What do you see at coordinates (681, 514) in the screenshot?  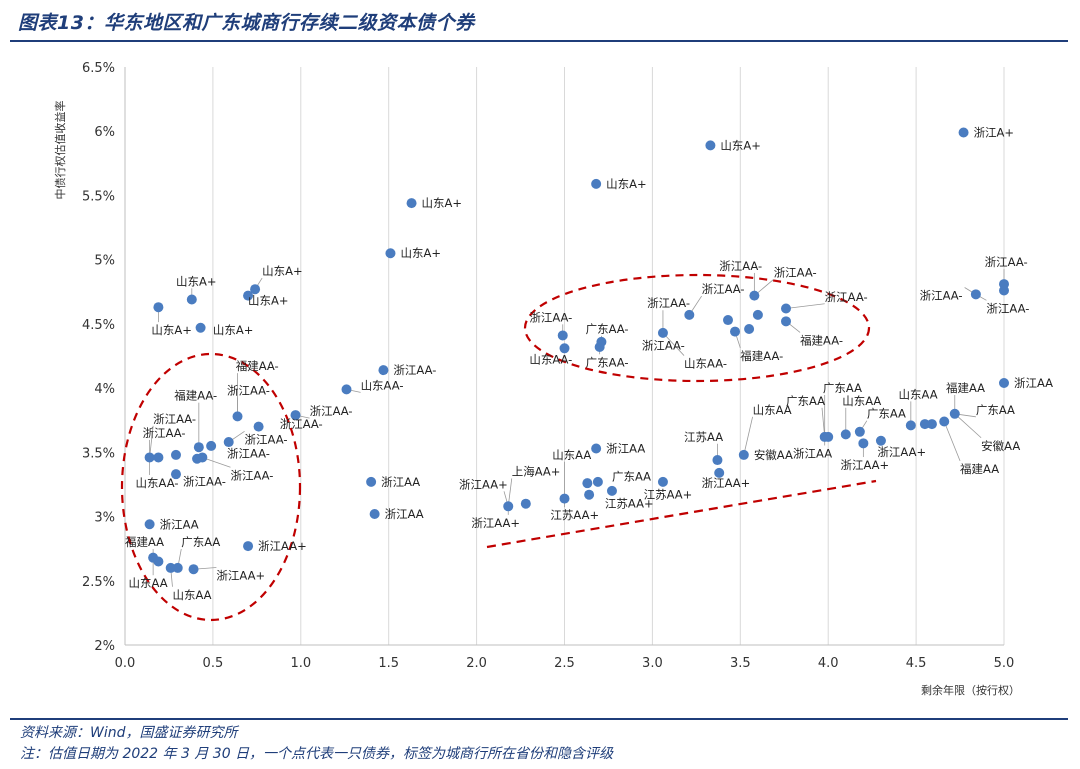 I see `trend-line` at bounding box center [681, 514].